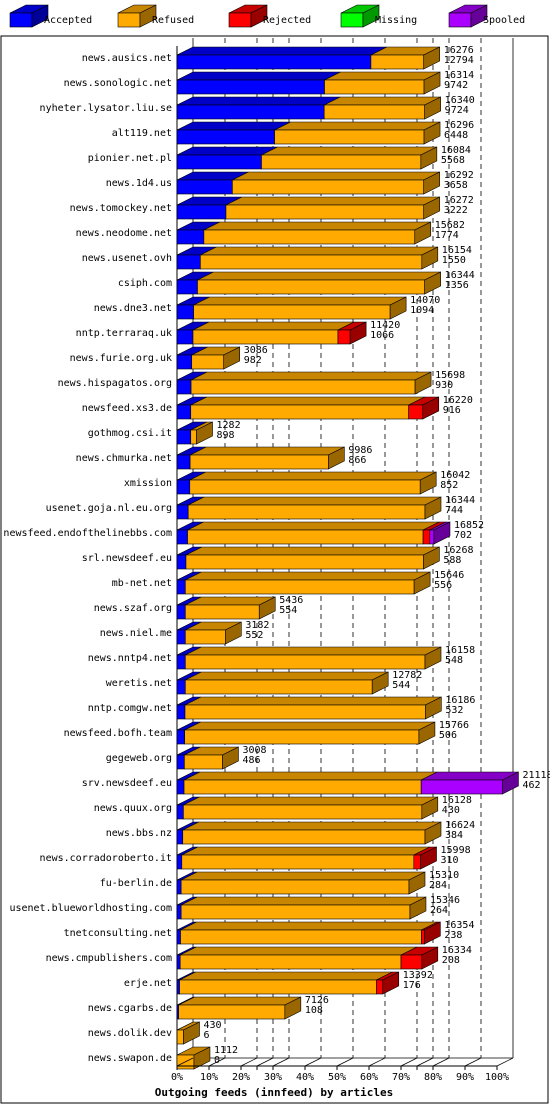 This screenshot has width=550, height=1105. Describe the element at coordinates (412, 985) in the screenshot. I see `value-accepted: 176` at that location.